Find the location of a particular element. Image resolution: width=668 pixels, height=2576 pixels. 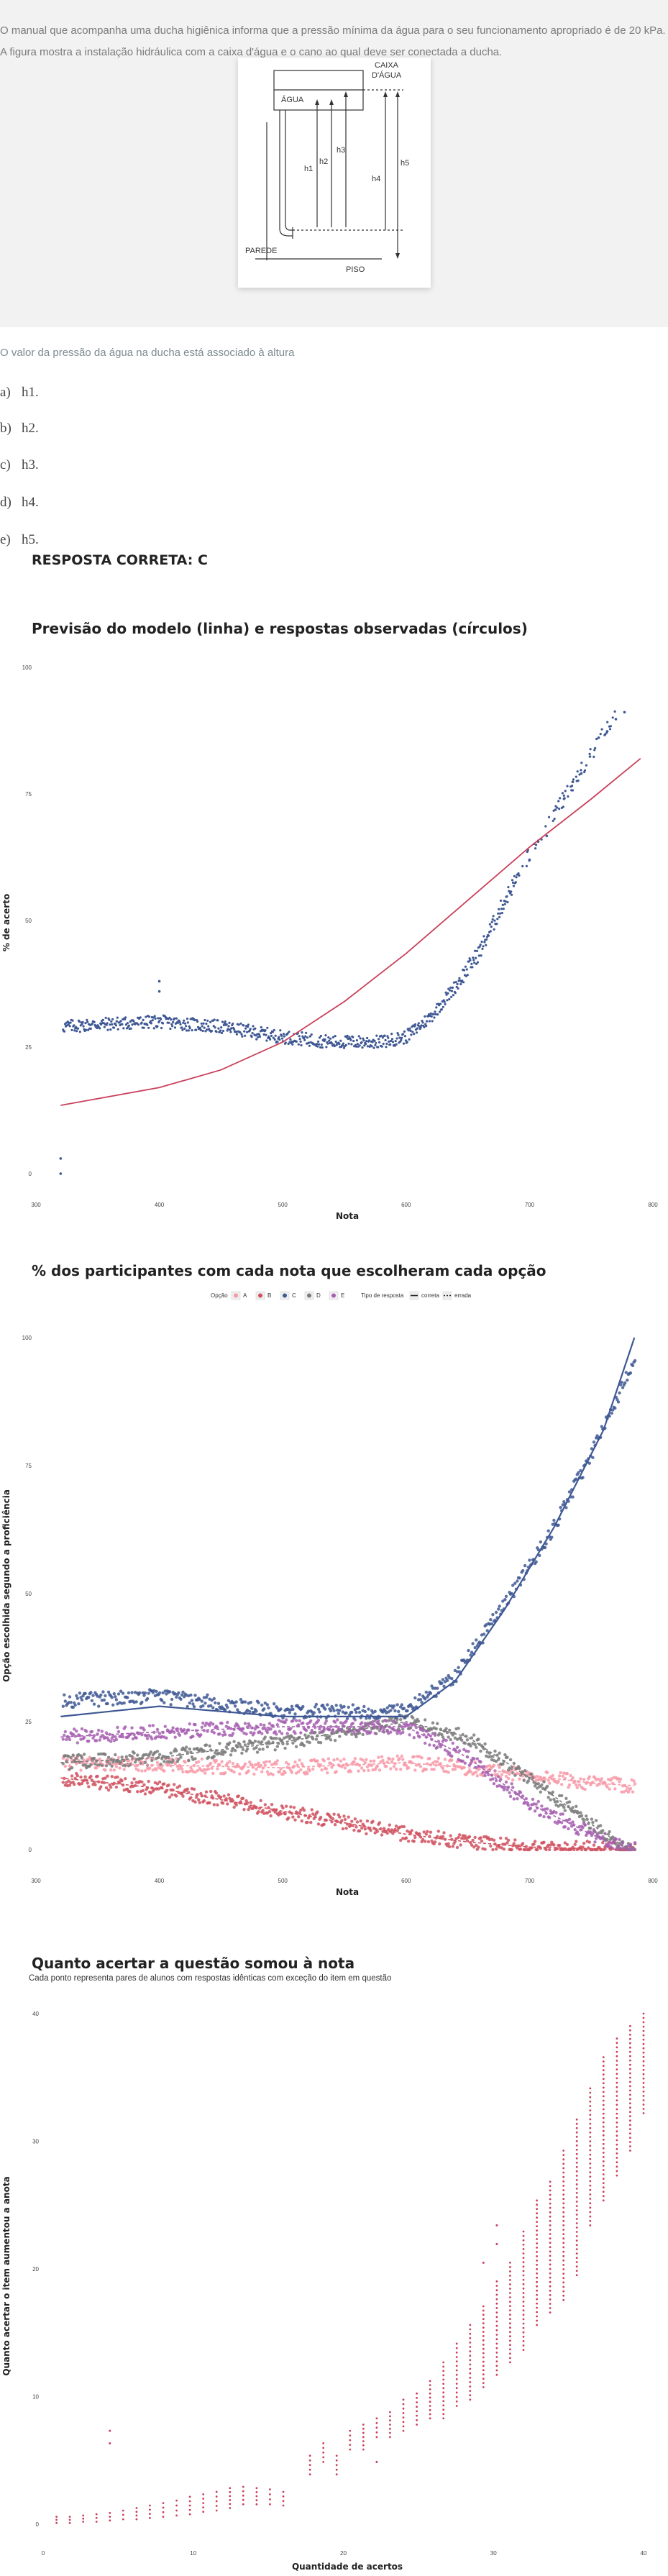

option-a: a) h1. is located at coordinates (19, 392).